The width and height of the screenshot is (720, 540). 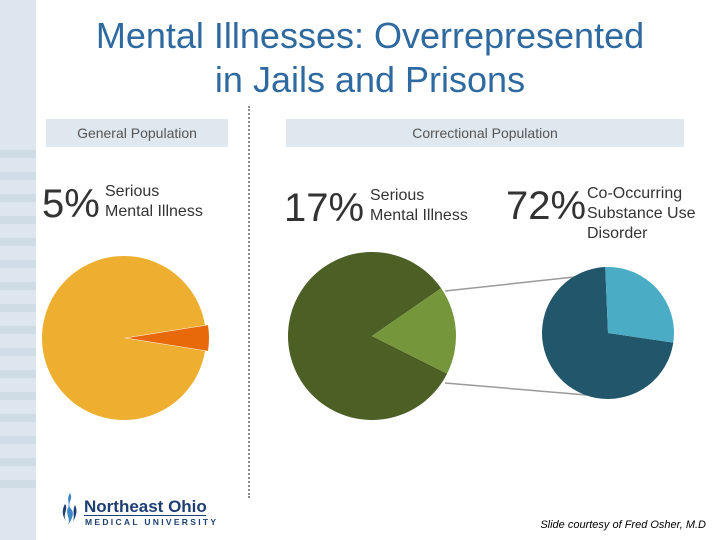 What do you see at coordinates (137, 133) in the screenshot?
I see `general-population-label: General Population` at bounding box center [137, 133].